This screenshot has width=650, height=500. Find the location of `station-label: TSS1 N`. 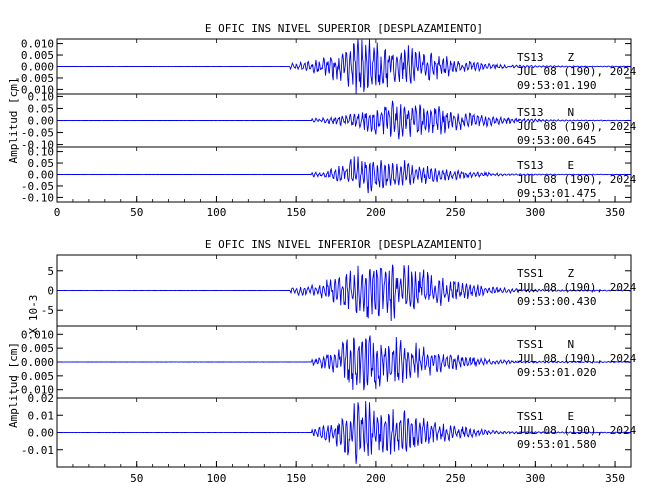

station-label: TSS1 N is located at coordinates (545, 344).